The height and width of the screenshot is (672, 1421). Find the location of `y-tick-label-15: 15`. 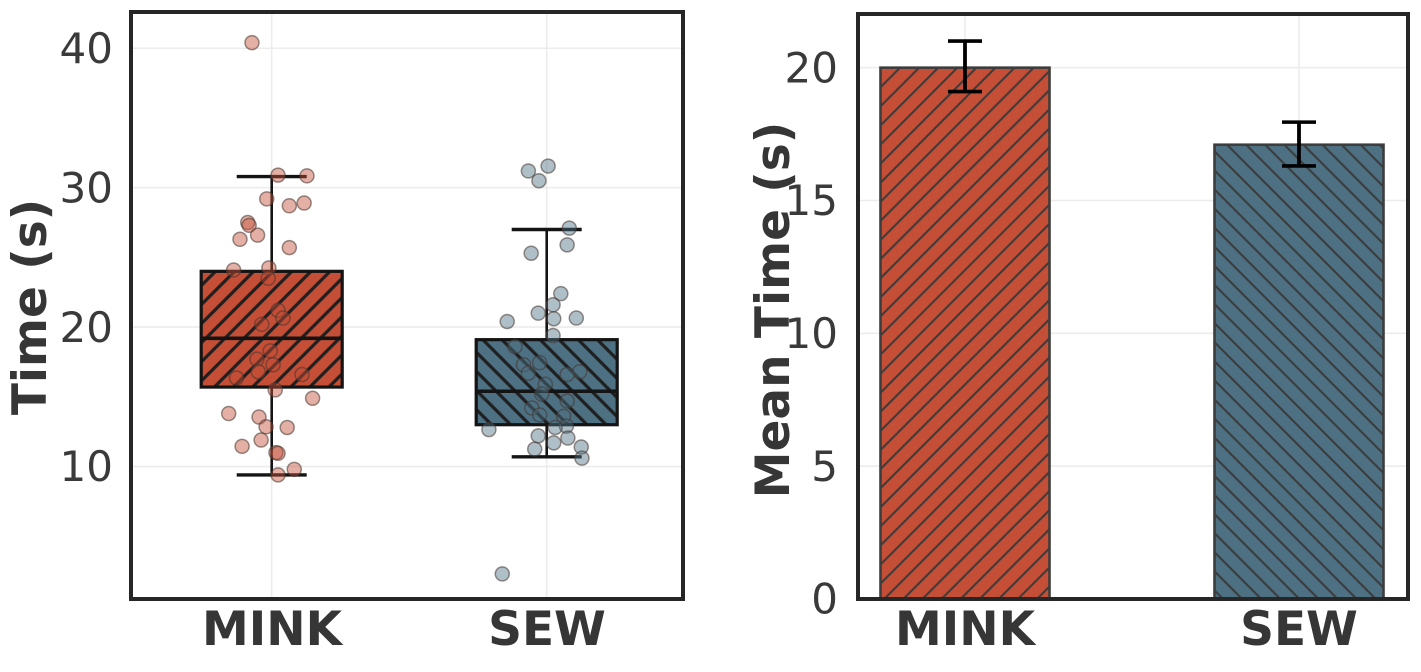

y-tick-label-15: 15 is located at coordinates (811, 200).